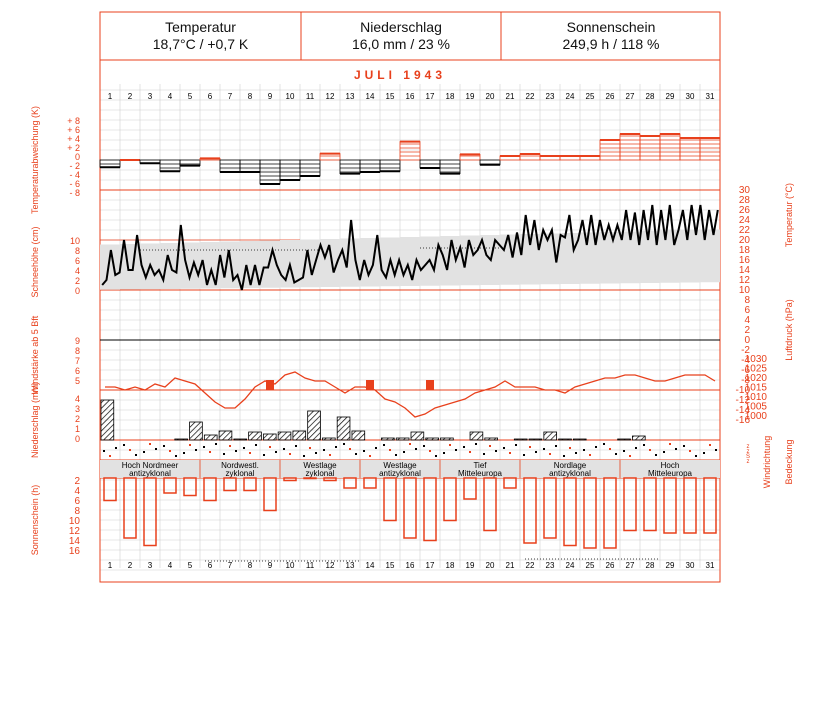  Describe the element at coordinates (75, 521) in the screenshot. I see `sunshine-tick: 10` at that location.